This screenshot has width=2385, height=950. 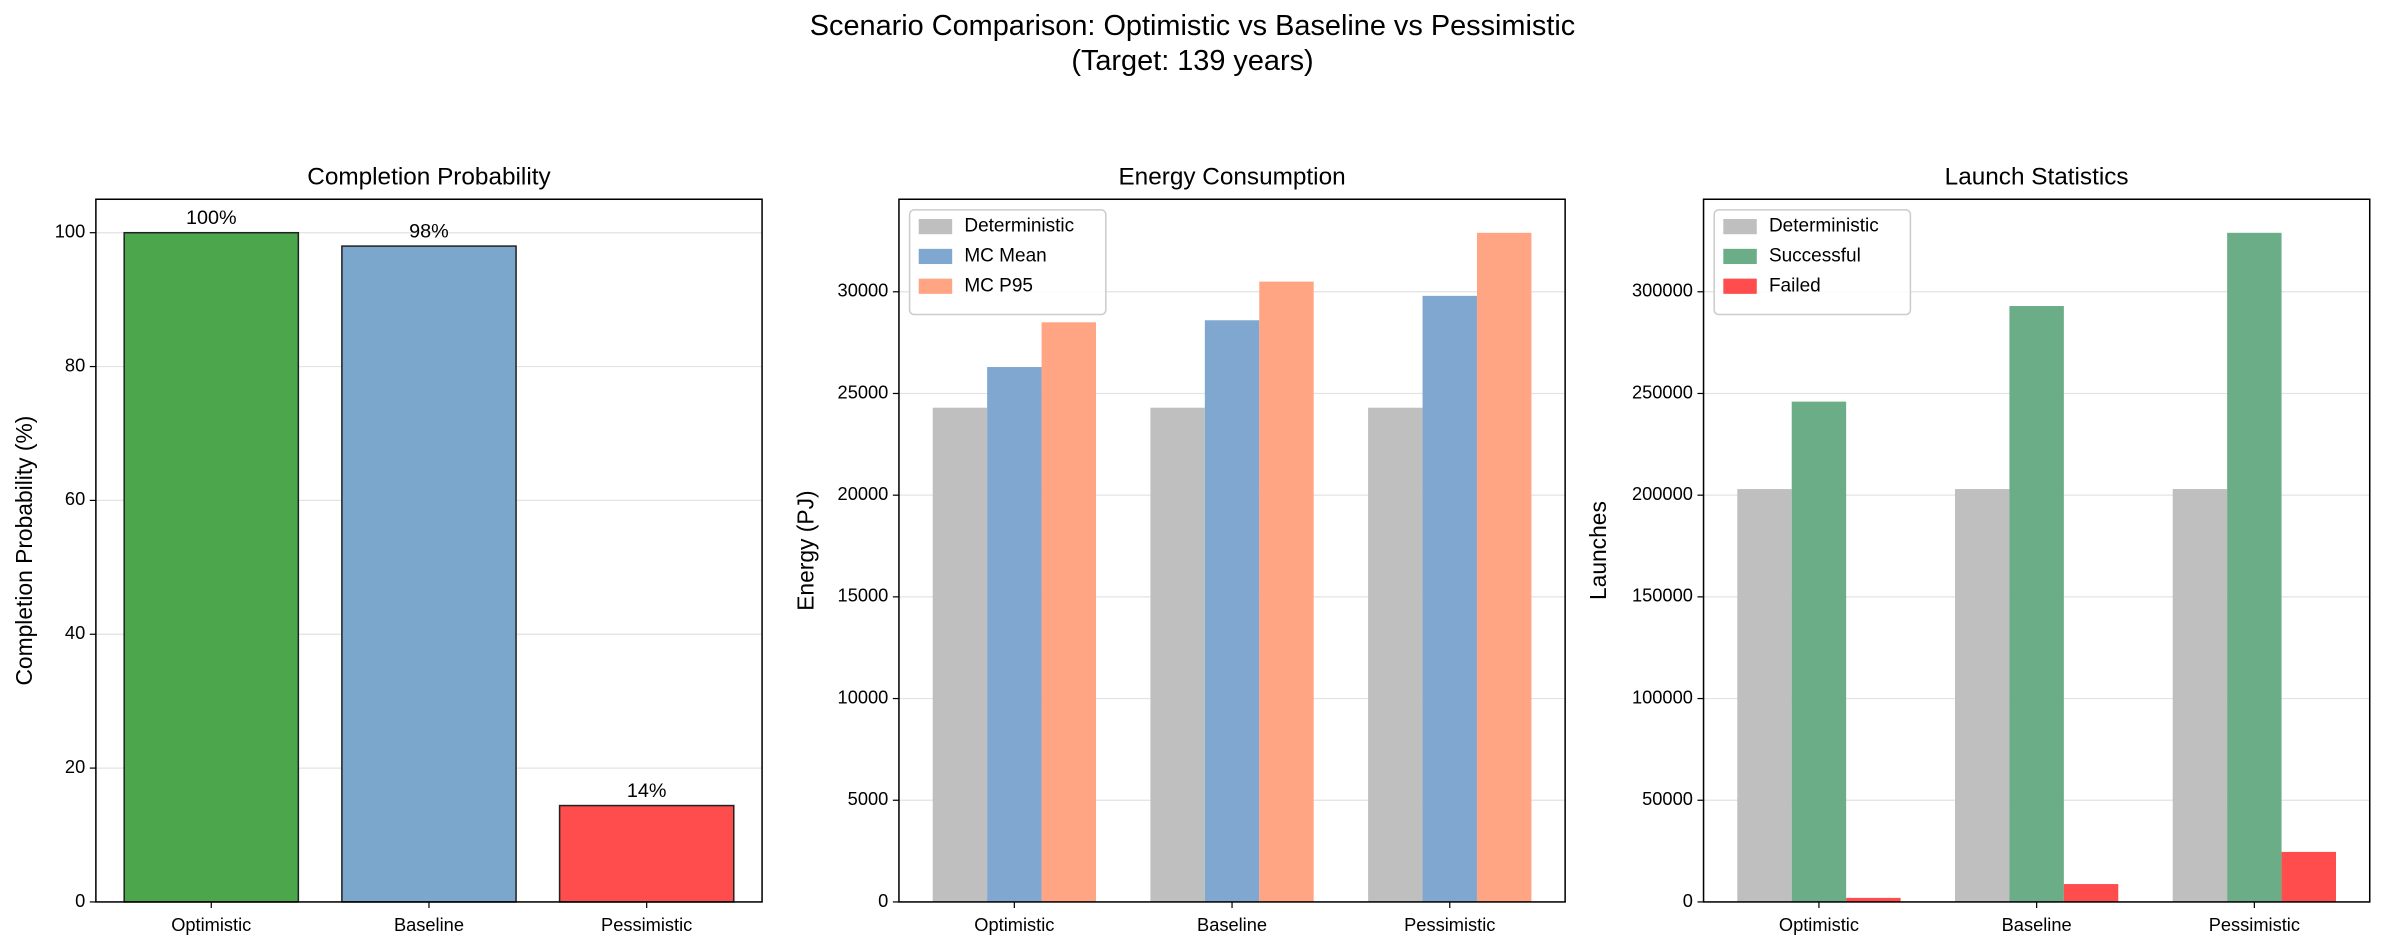 What do you see at coordinates (1005, 255) in the screenshot?
I see `legend-label: MC Mean` at bounding box center [1005, 255].